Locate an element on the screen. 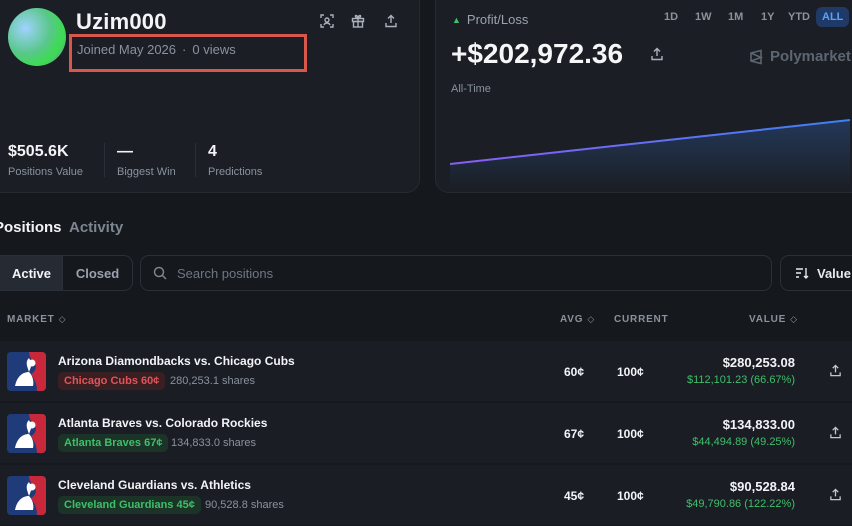 The image size is (852, 526). shares-count: 280,253.1 shares is located at coordinates (213, 381).